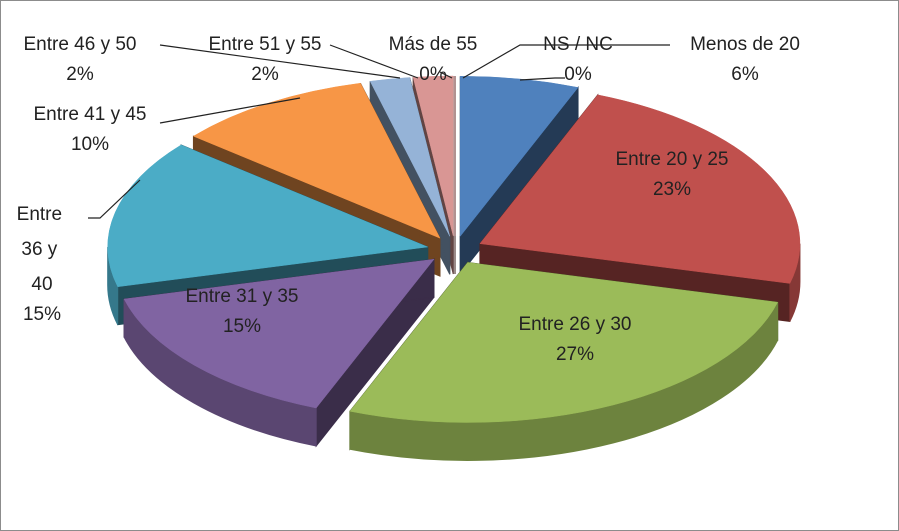  I want to click on value-label: 6%, so click(745, 74).